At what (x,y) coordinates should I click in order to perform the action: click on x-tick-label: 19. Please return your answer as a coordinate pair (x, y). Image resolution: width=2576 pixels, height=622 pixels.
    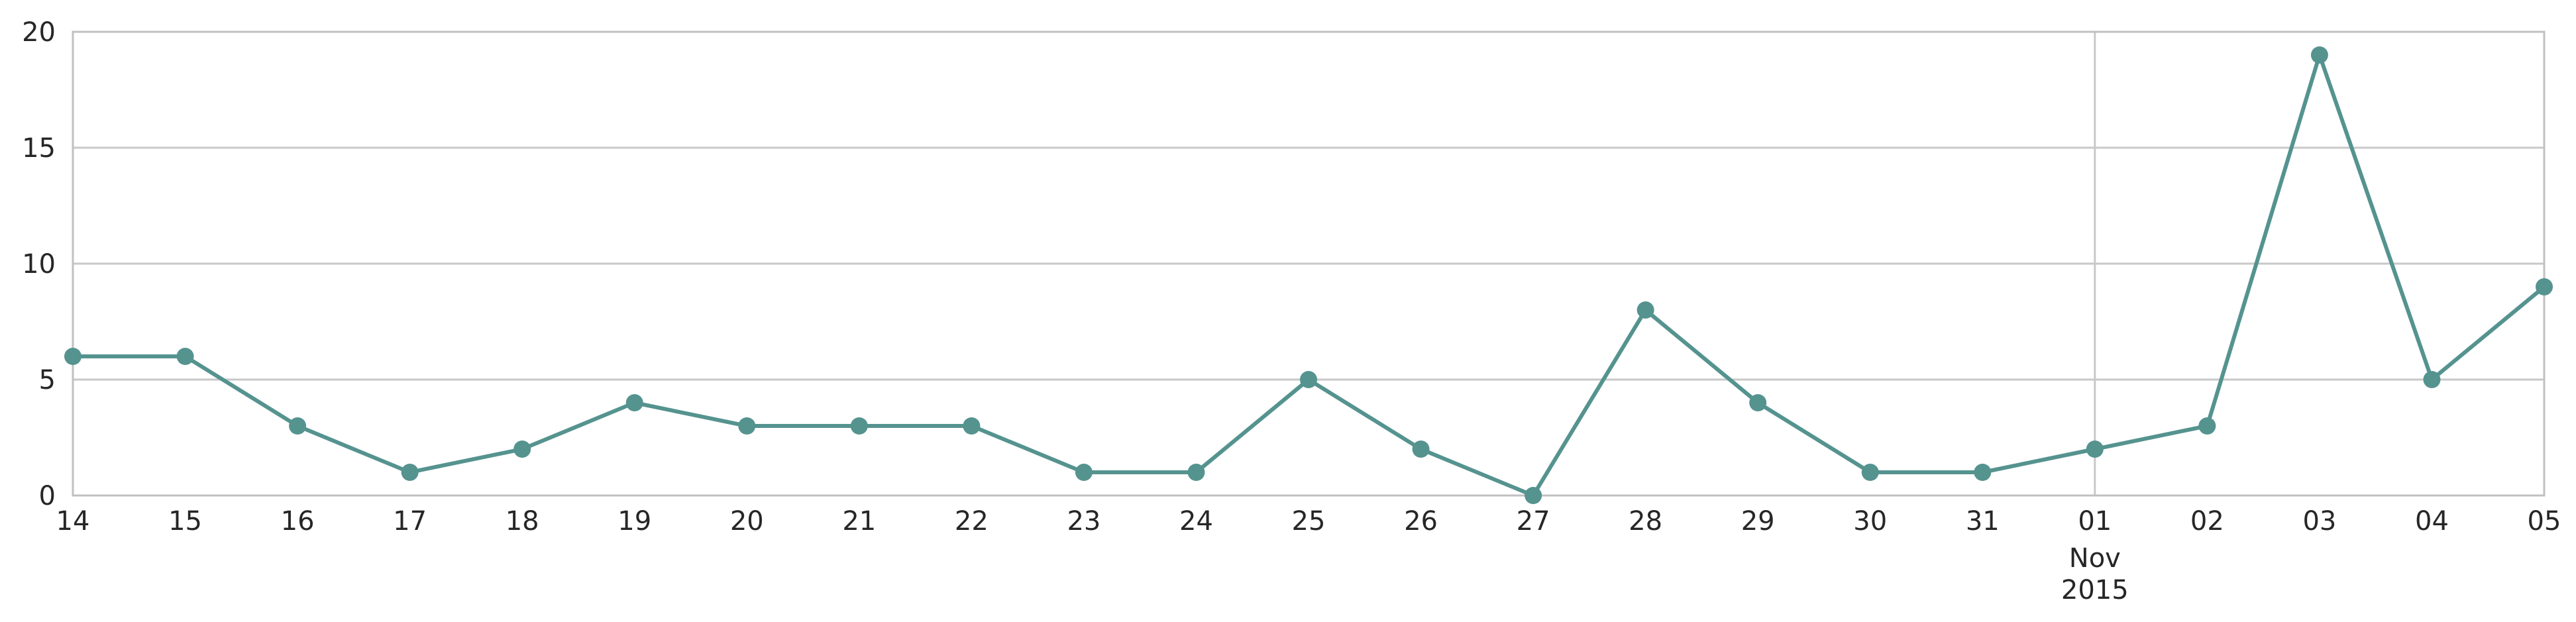
    Looking at the image, I should click on (634, 521).